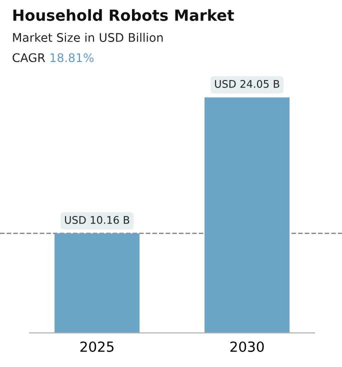  I want to click on text: CAGR 18.81%, so click(53, 57).